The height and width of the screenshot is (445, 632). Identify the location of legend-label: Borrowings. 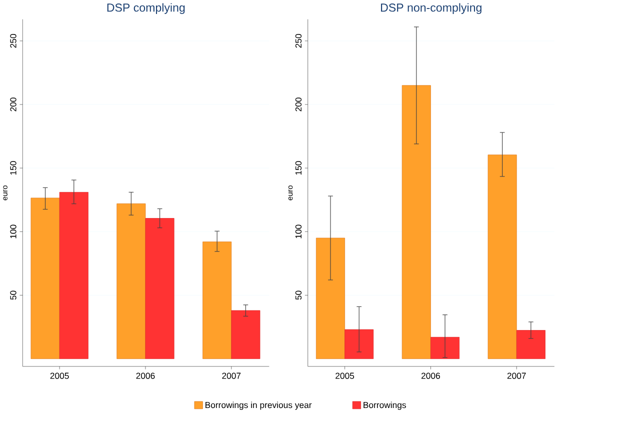
(385, 406).